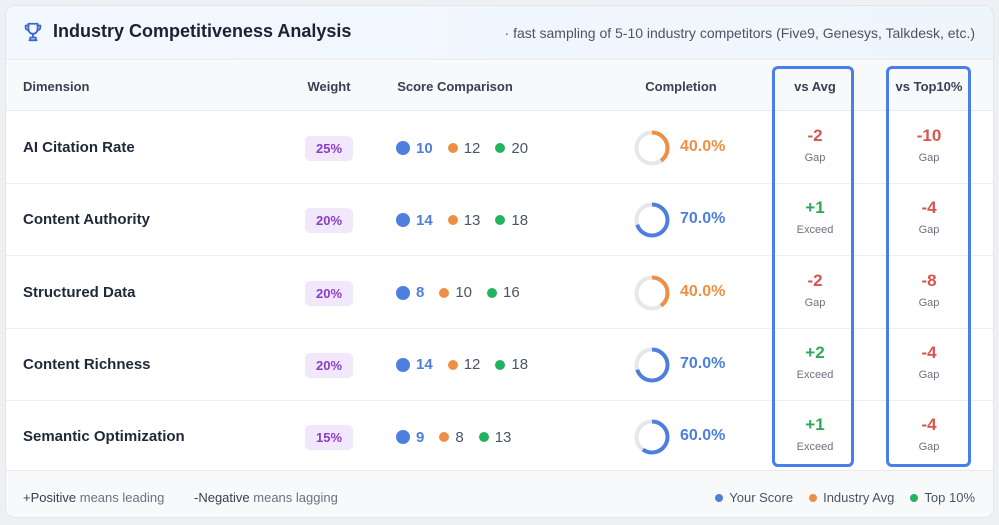 The width and height of the screenshot is (999, 525). I want to click on industry-avg-value: 8, so click(459, 437).